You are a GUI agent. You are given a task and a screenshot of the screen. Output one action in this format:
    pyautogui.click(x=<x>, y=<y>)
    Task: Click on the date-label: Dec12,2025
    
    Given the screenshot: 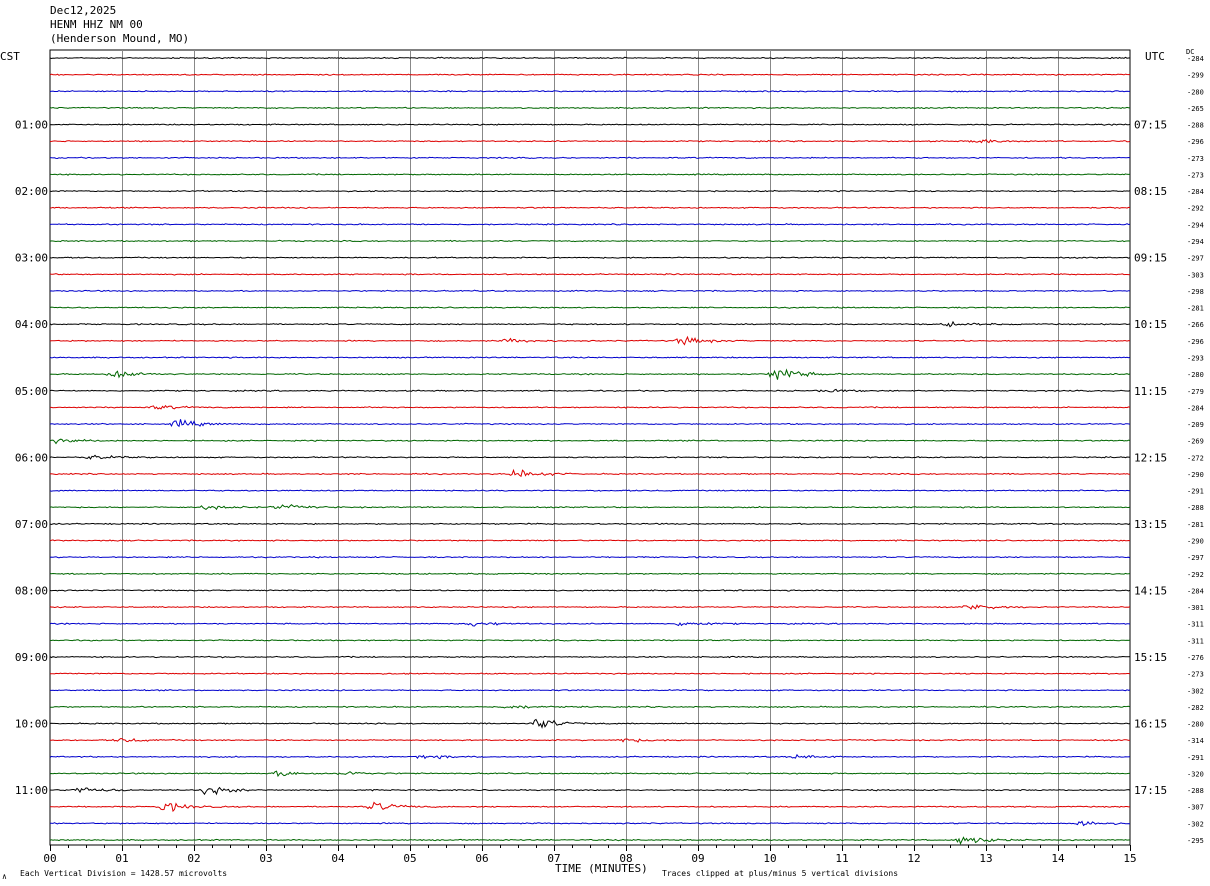 What is the action you would take?
    pyautogui.click(x=83, y=10)
    